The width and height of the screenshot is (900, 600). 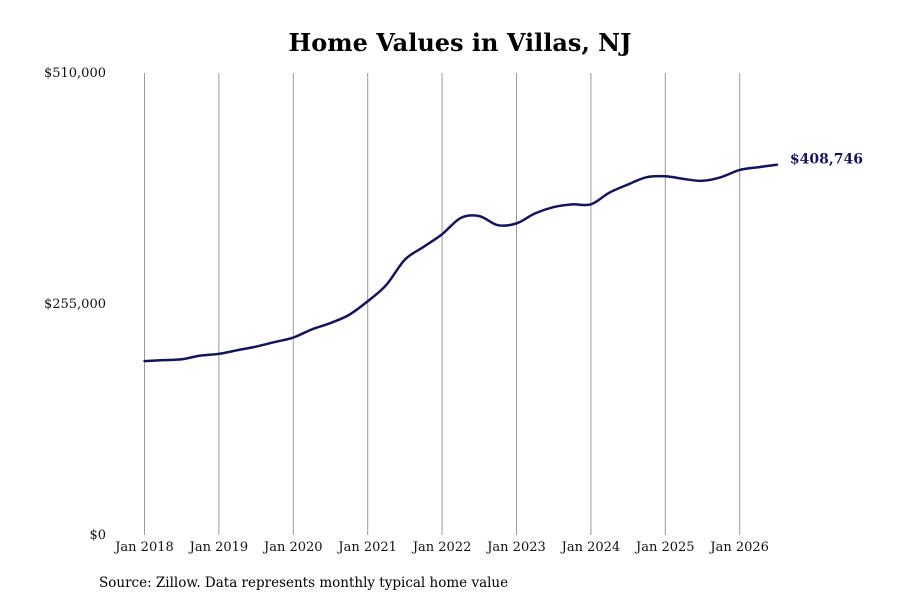 What do you see at coordinates (143, 547) in the screenshot?
I see `x-tick-label: Jan 2018` at bounding box center [143, 547].